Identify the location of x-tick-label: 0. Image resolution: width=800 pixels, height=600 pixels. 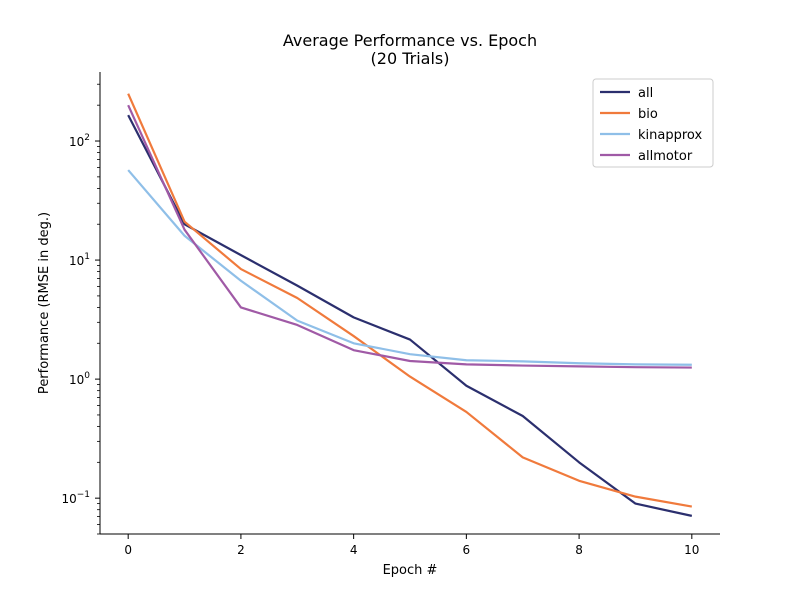
(128, 550).